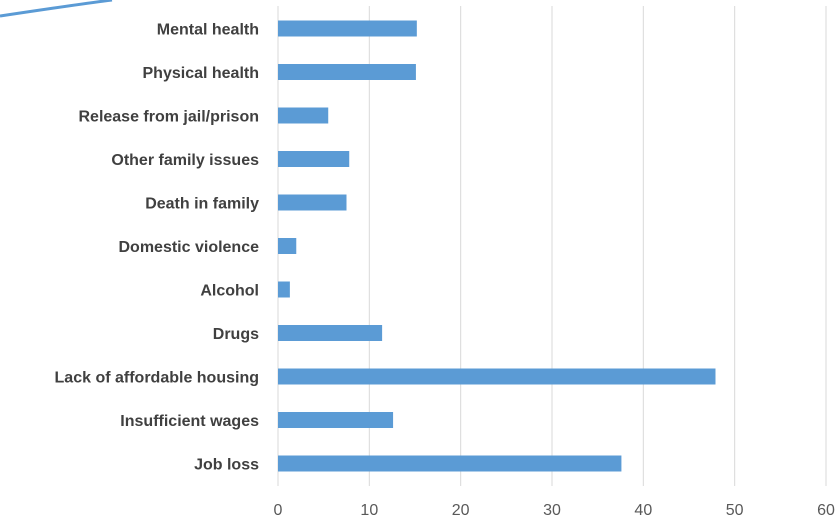 This screenshot has height=522, width=839. Describe the element at coordinates (284, 289) in the screenshot. I see `bar-alcohol` at that location.